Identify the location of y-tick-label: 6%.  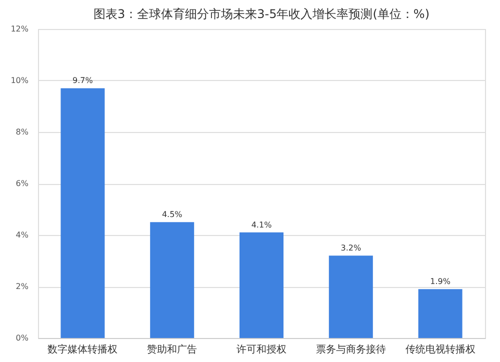
(22, 183).